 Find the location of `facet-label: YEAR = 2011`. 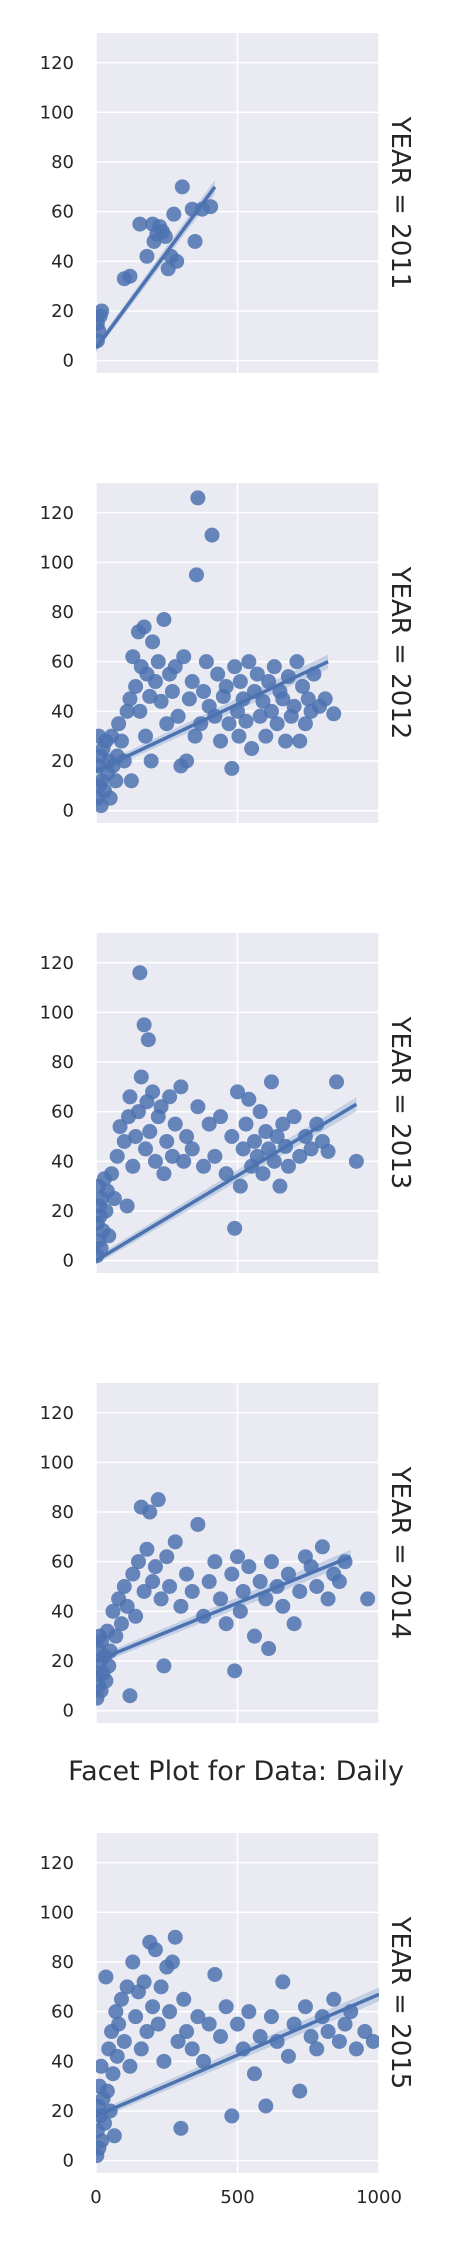

facet-label: YEAR = 2011 is located at coordinates (400, 203).